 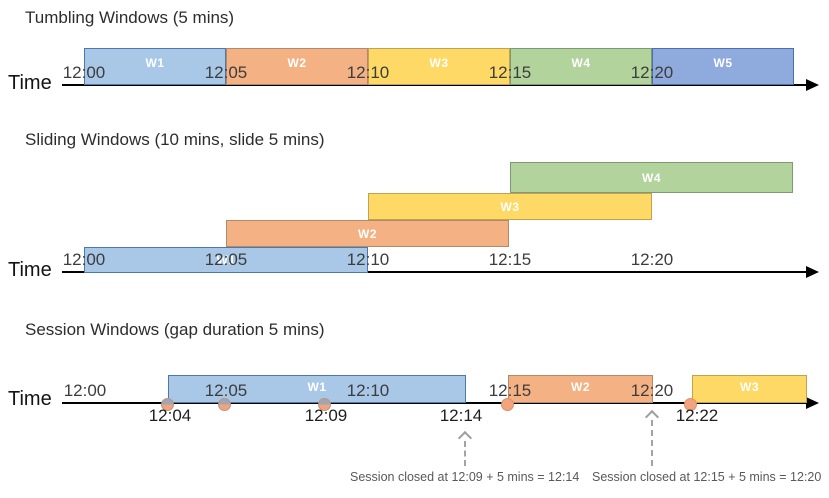 What do you see at coordinates (465, 477) in the screenshot?
I see `session-close-annotation: Session closed at 12:09 + 5 mins = 12:14` at bounding box center [465, 477].